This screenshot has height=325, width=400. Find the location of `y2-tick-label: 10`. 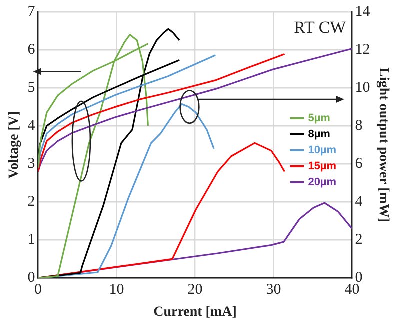

y2-tick-label: 10 is located at coordinates (362, 88).